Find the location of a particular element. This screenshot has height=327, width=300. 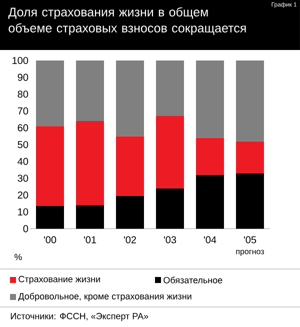

y-tick-label: 100 is located at coordinates (20, 60).